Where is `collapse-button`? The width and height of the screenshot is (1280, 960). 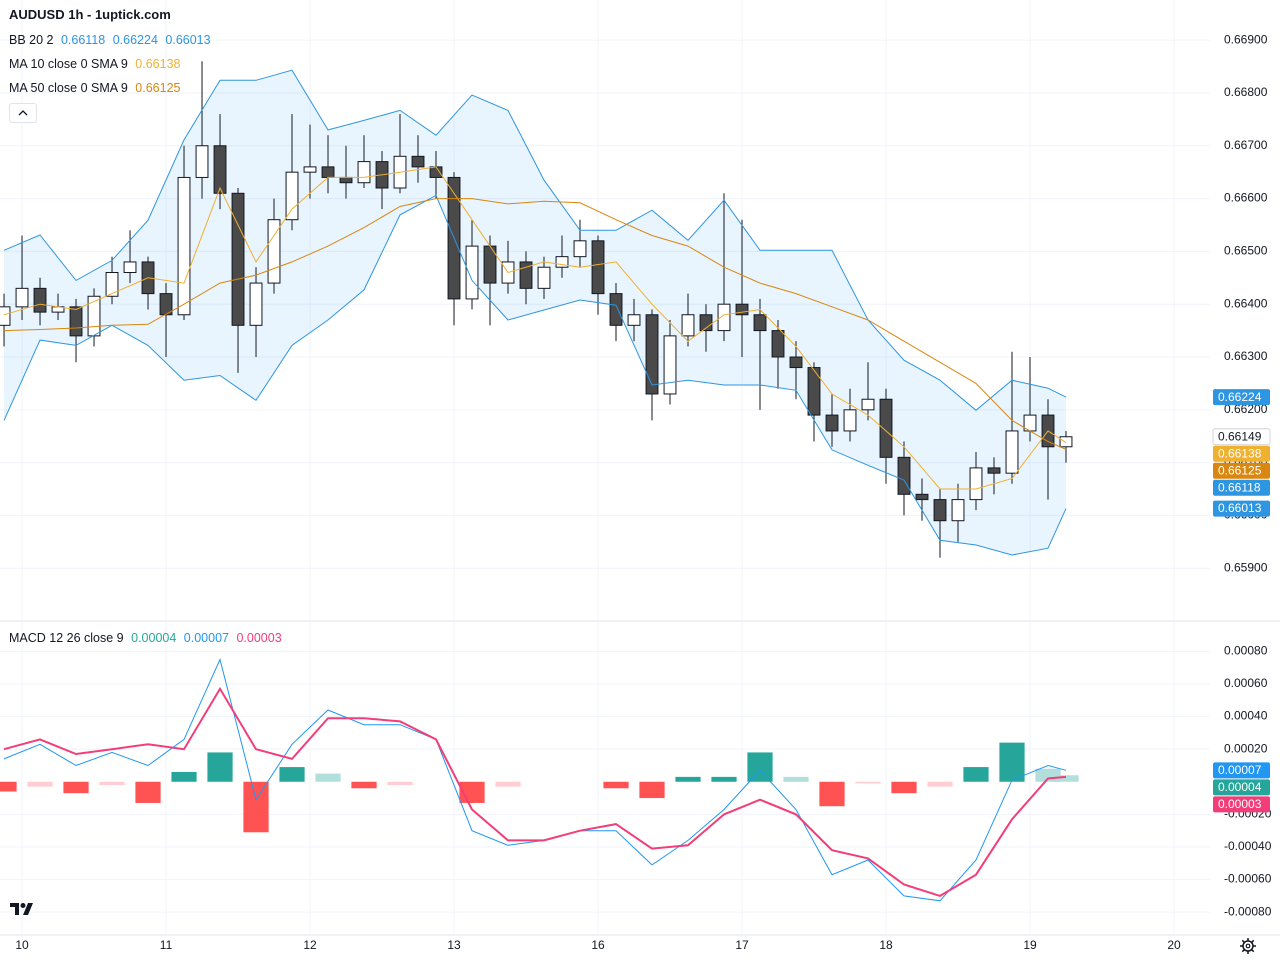
collapse-button is located at coordinates (23, 113).